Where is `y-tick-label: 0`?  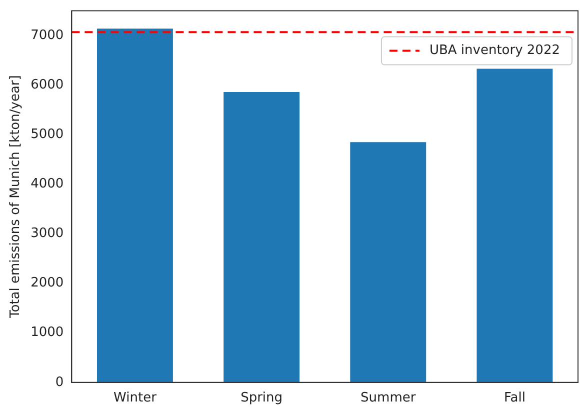 y-tick-label: 0 is located at coordinates (59, 382).